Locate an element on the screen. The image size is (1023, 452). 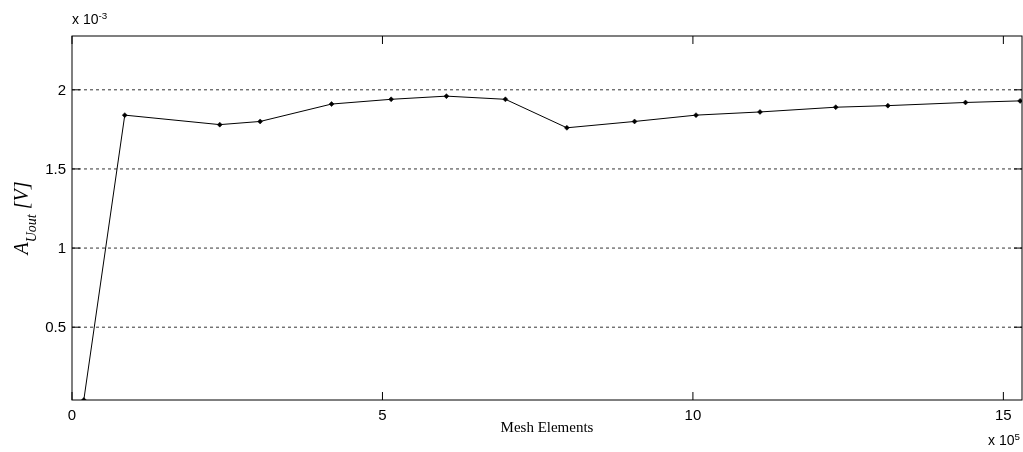
x-tick-label: 5 is located at coordinates (382, 414).